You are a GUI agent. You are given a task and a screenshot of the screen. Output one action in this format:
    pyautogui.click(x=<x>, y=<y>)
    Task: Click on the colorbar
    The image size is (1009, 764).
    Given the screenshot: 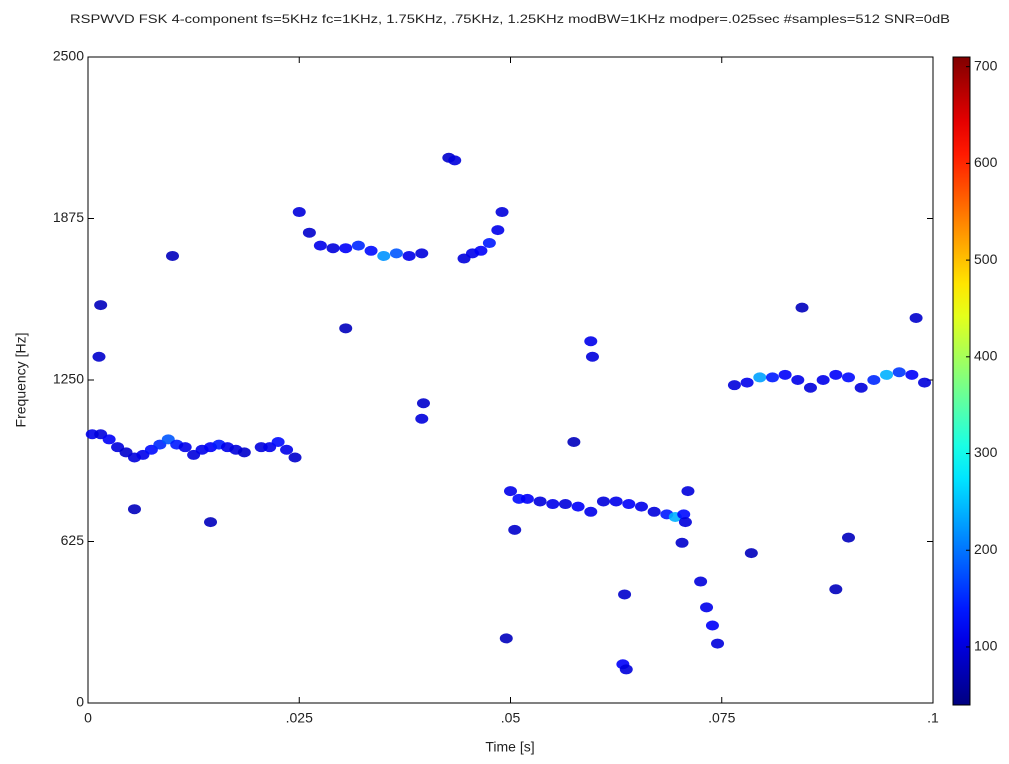 What is the action you would take?
    pyautogui.click(x=961, y=381)
    